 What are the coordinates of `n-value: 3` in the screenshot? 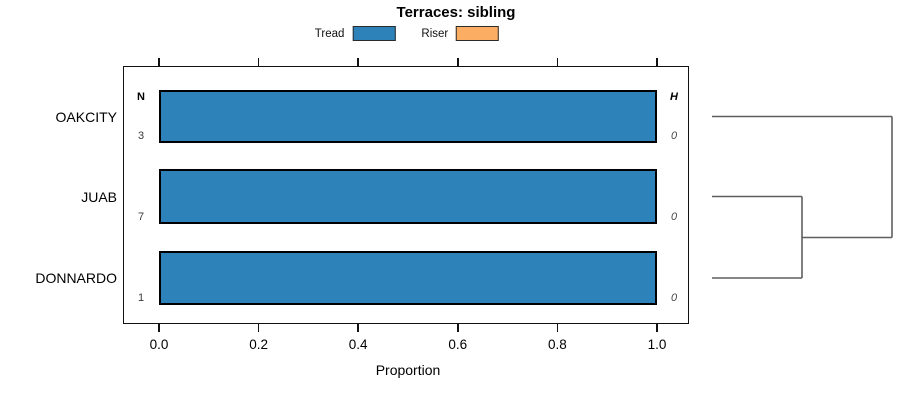 It's located at (141, 136).